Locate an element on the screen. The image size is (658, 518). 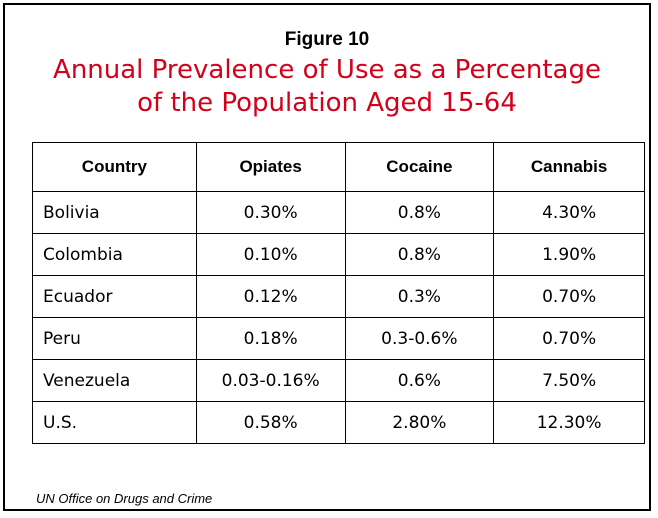
cannabis-cell: 4.30% is located at coordinates (569, 212).